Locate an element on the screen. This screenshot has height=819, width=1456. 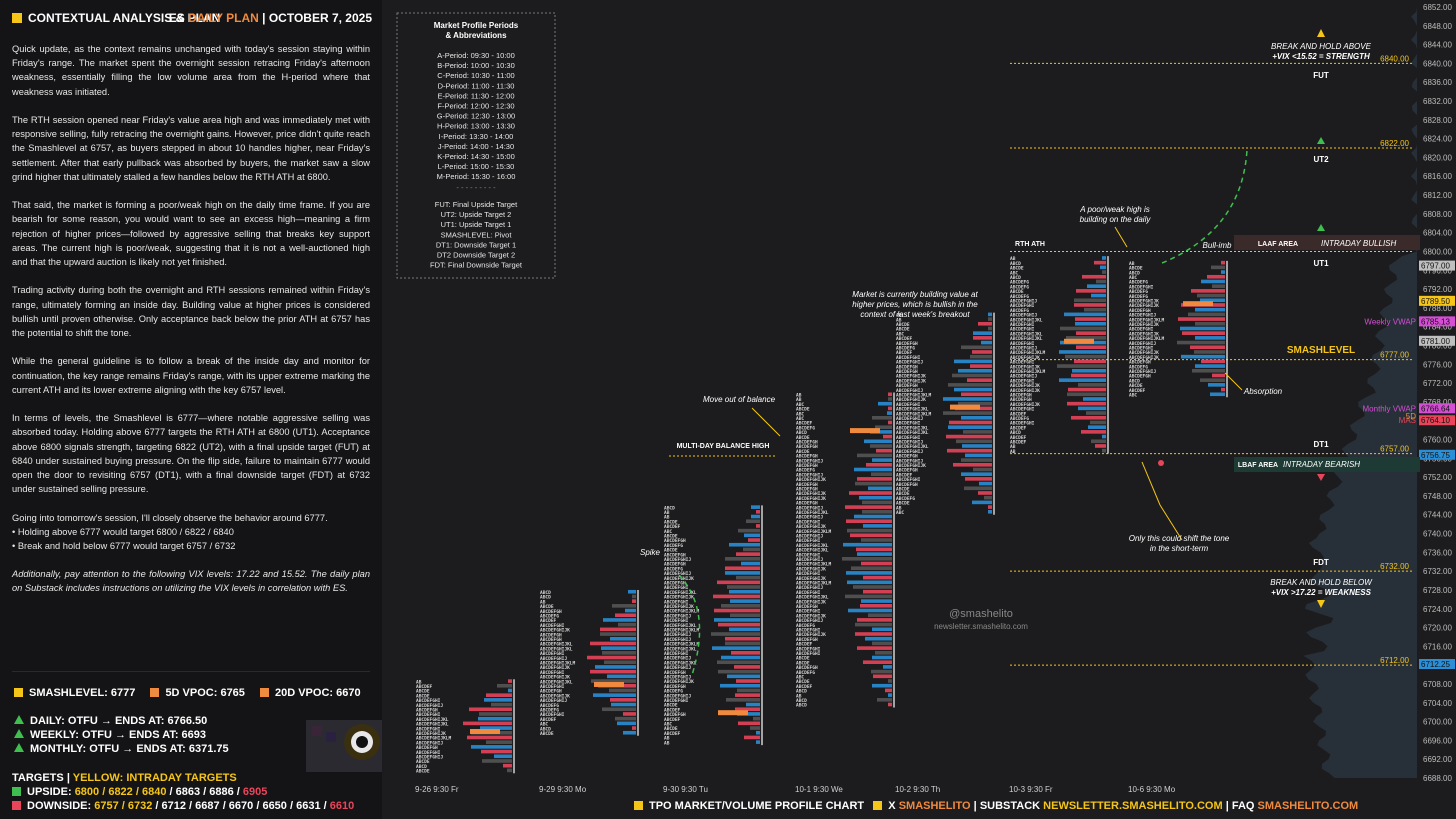
intraday-bearish-label: INTRADAY BEARISH is located at coordinates (1321, 464).